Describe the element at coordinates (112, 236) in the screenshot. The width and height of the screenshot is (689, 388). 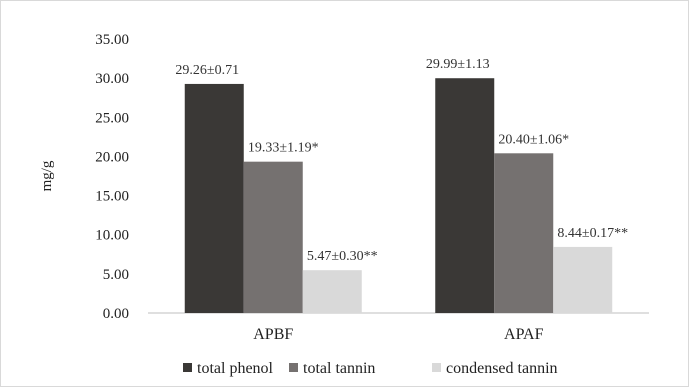
I see `y-tick-label: 10.00` at that location.